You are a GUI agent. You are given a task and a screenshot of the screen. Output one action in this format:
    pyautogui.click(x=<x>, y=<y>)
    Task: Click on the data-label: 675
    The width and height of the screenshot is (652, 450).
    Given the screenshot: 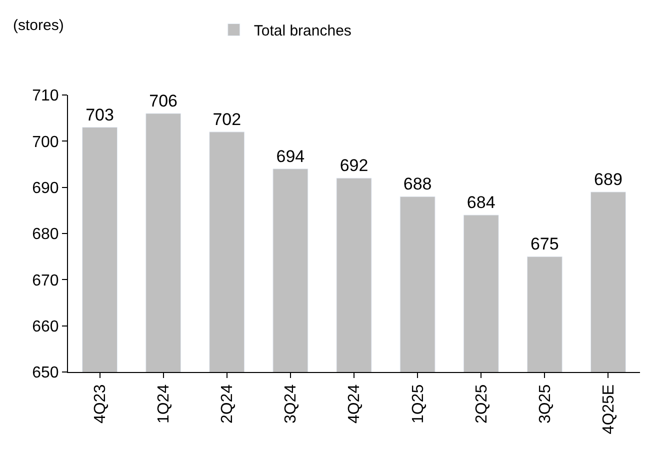 What is the action you would take?
    pyautogui.click(x=544, y=244)
    